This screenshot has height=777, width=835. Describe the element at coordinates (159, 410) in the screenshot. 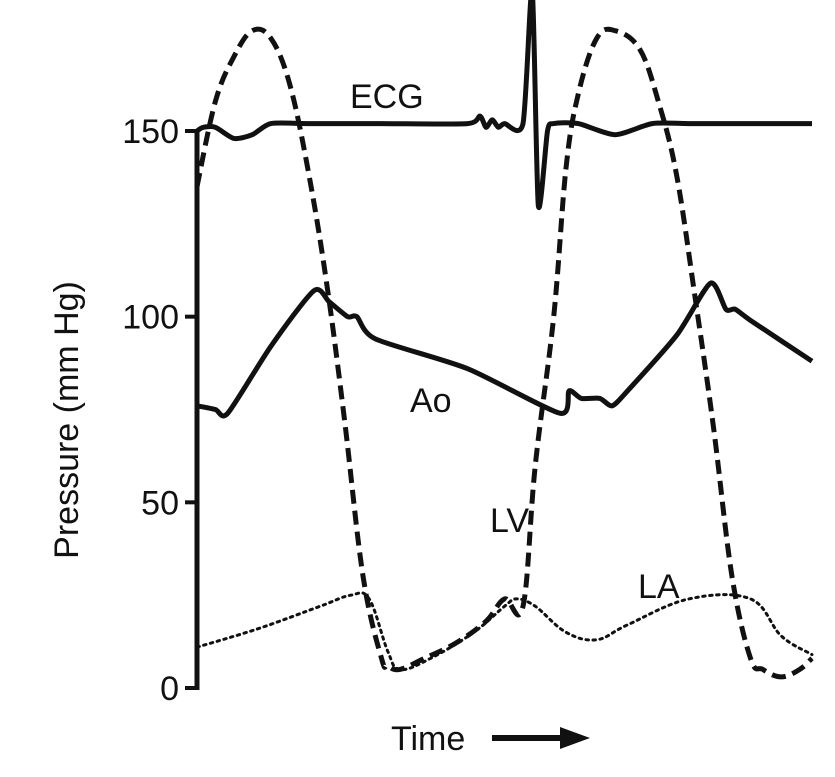

I see `y-ticks: 0 50 100 150` at that location.